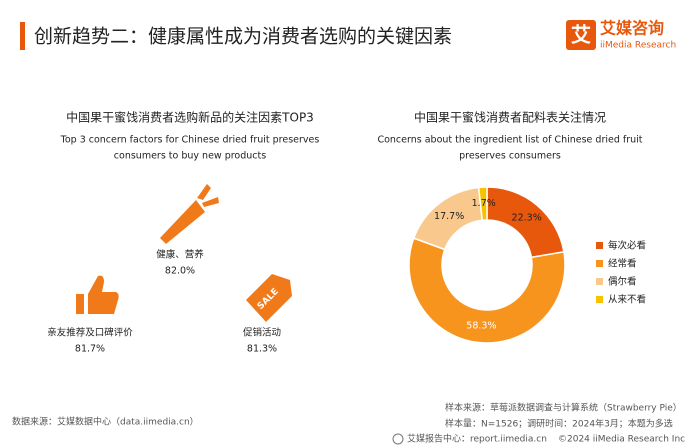 The height and width of the screenshot is (448, 689). I want to click on factor-value: 81.3%, so click(262, 349).